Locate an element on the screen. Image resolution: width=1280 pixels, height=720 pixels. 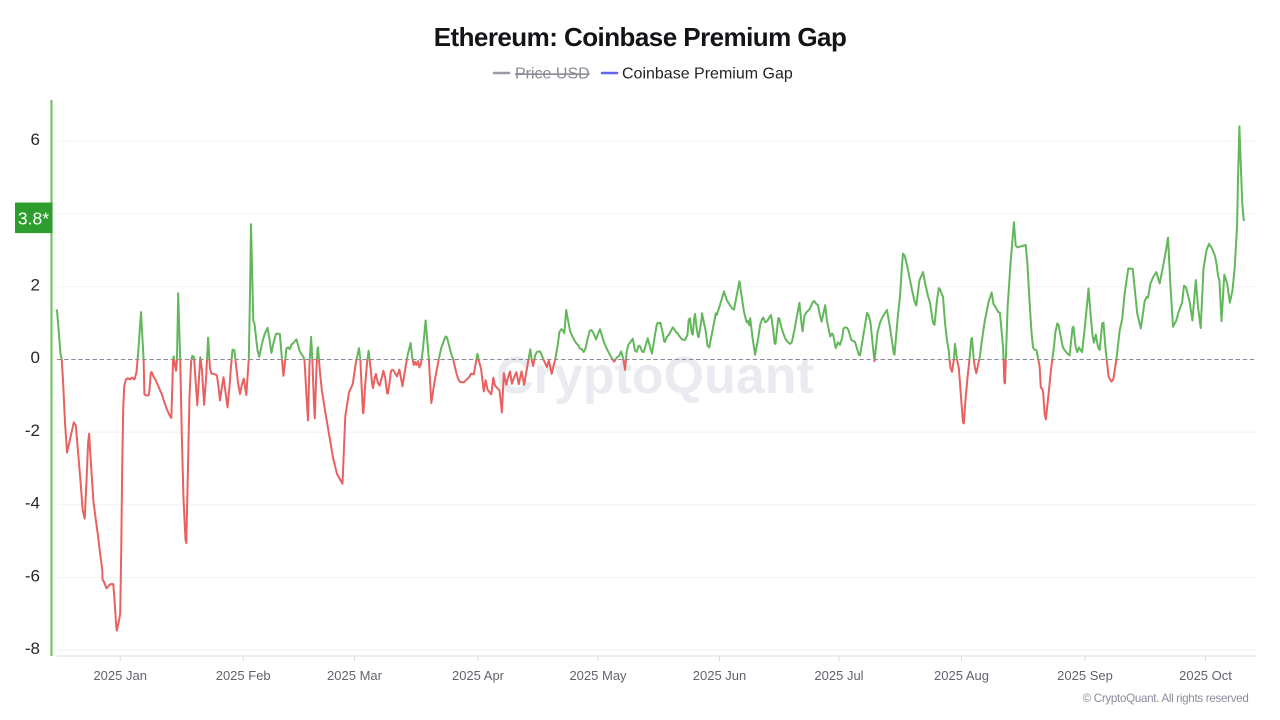
svg-text: CryptoQuant is located at coordinates (655, 376).